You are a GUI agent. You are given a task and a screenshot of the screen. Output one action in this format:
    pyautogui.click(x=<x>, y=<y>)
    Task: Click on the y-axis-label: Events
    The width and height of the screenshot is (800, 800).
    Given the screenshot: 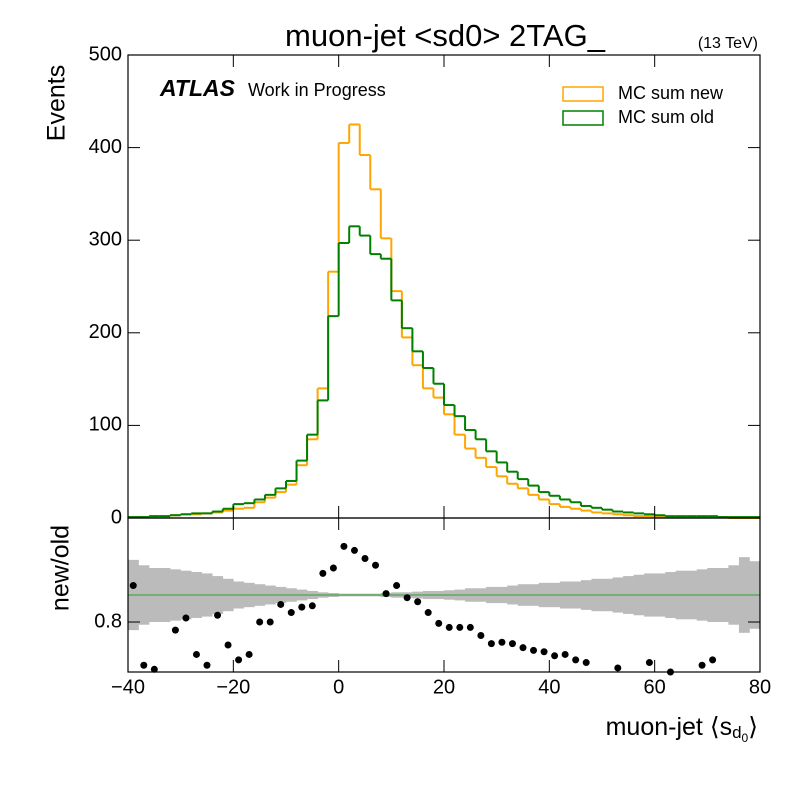 What is the action you would take?
    pyautogui.click(x=57, y=103)
    